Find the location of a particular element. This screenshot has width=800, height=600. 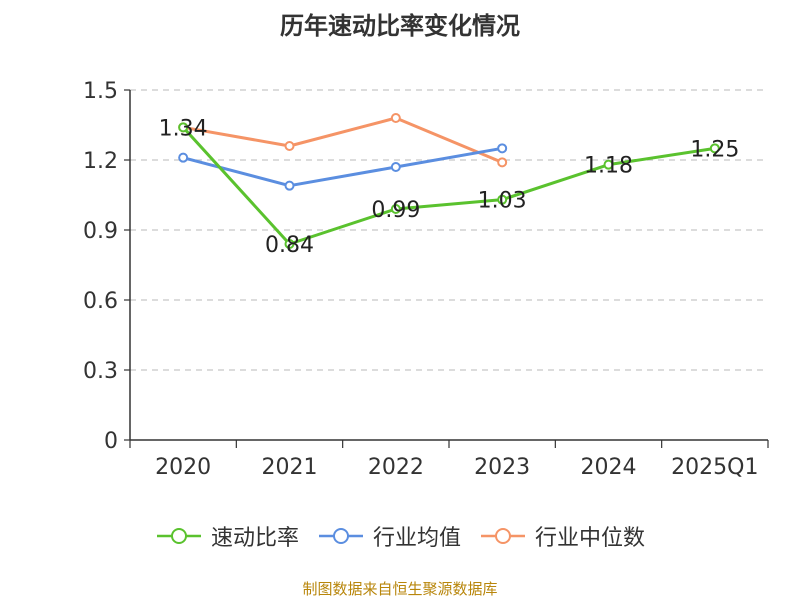

x-tick-label-0: 2020 is located at coordinates (183, 467).